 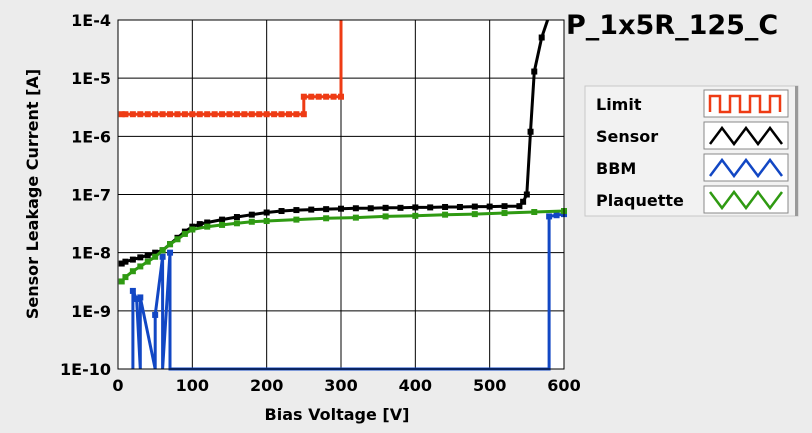 I want to click on legend-frame-shadow, so click(x=796, y=151).